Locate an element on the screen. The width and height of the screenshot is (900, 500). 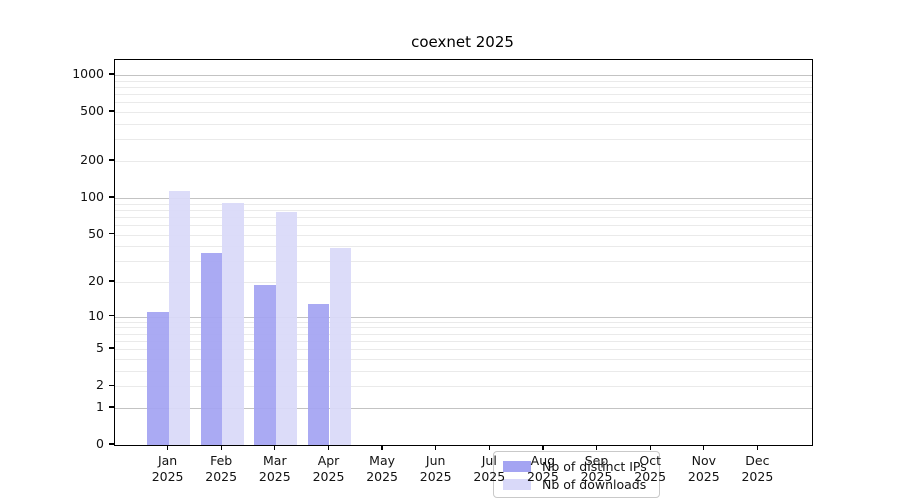
y-tick-label: 2 is located at coordinates (100, 385).